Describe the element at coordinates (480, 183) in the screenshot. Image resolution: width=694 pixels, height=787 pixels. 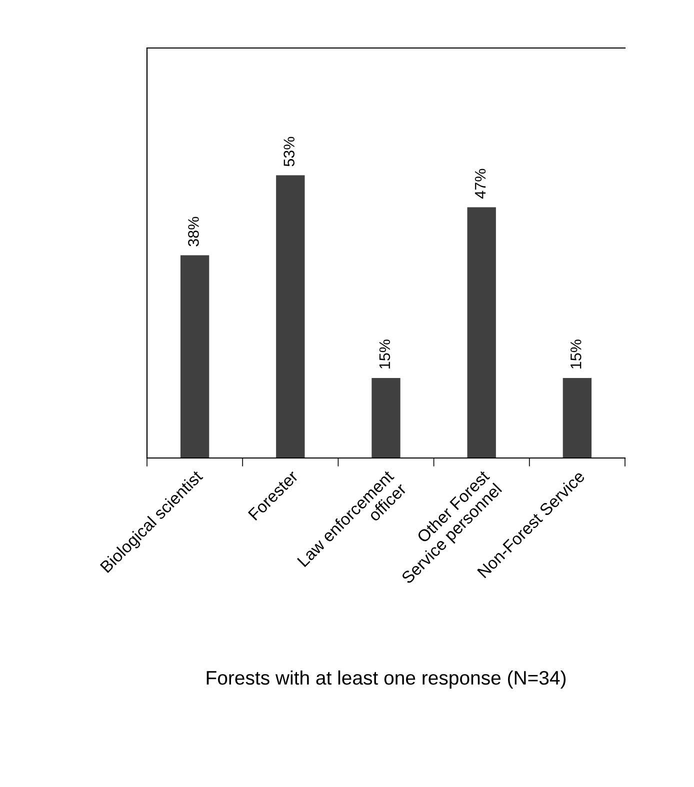
I see `data-label: 47%` at that location.